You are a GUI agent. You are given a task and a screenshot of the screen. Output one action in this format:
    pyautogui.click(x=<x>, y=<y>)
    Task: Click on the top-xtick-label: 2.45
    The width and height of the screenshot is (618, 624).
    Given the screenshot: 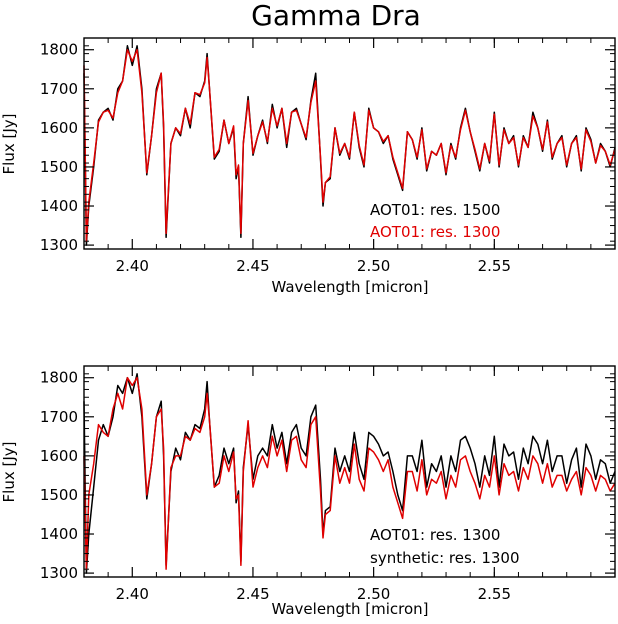 What is the action you would take?
    pyautogui.click(x=252, y=266)
    